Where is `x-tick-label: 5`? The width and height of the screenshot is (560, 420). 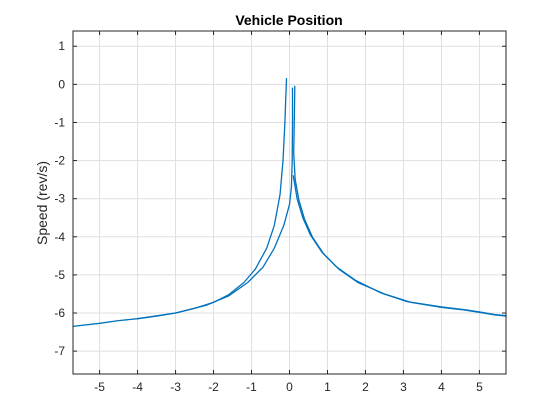 x-tick-label: 5 is located at coordinates (479, 387).